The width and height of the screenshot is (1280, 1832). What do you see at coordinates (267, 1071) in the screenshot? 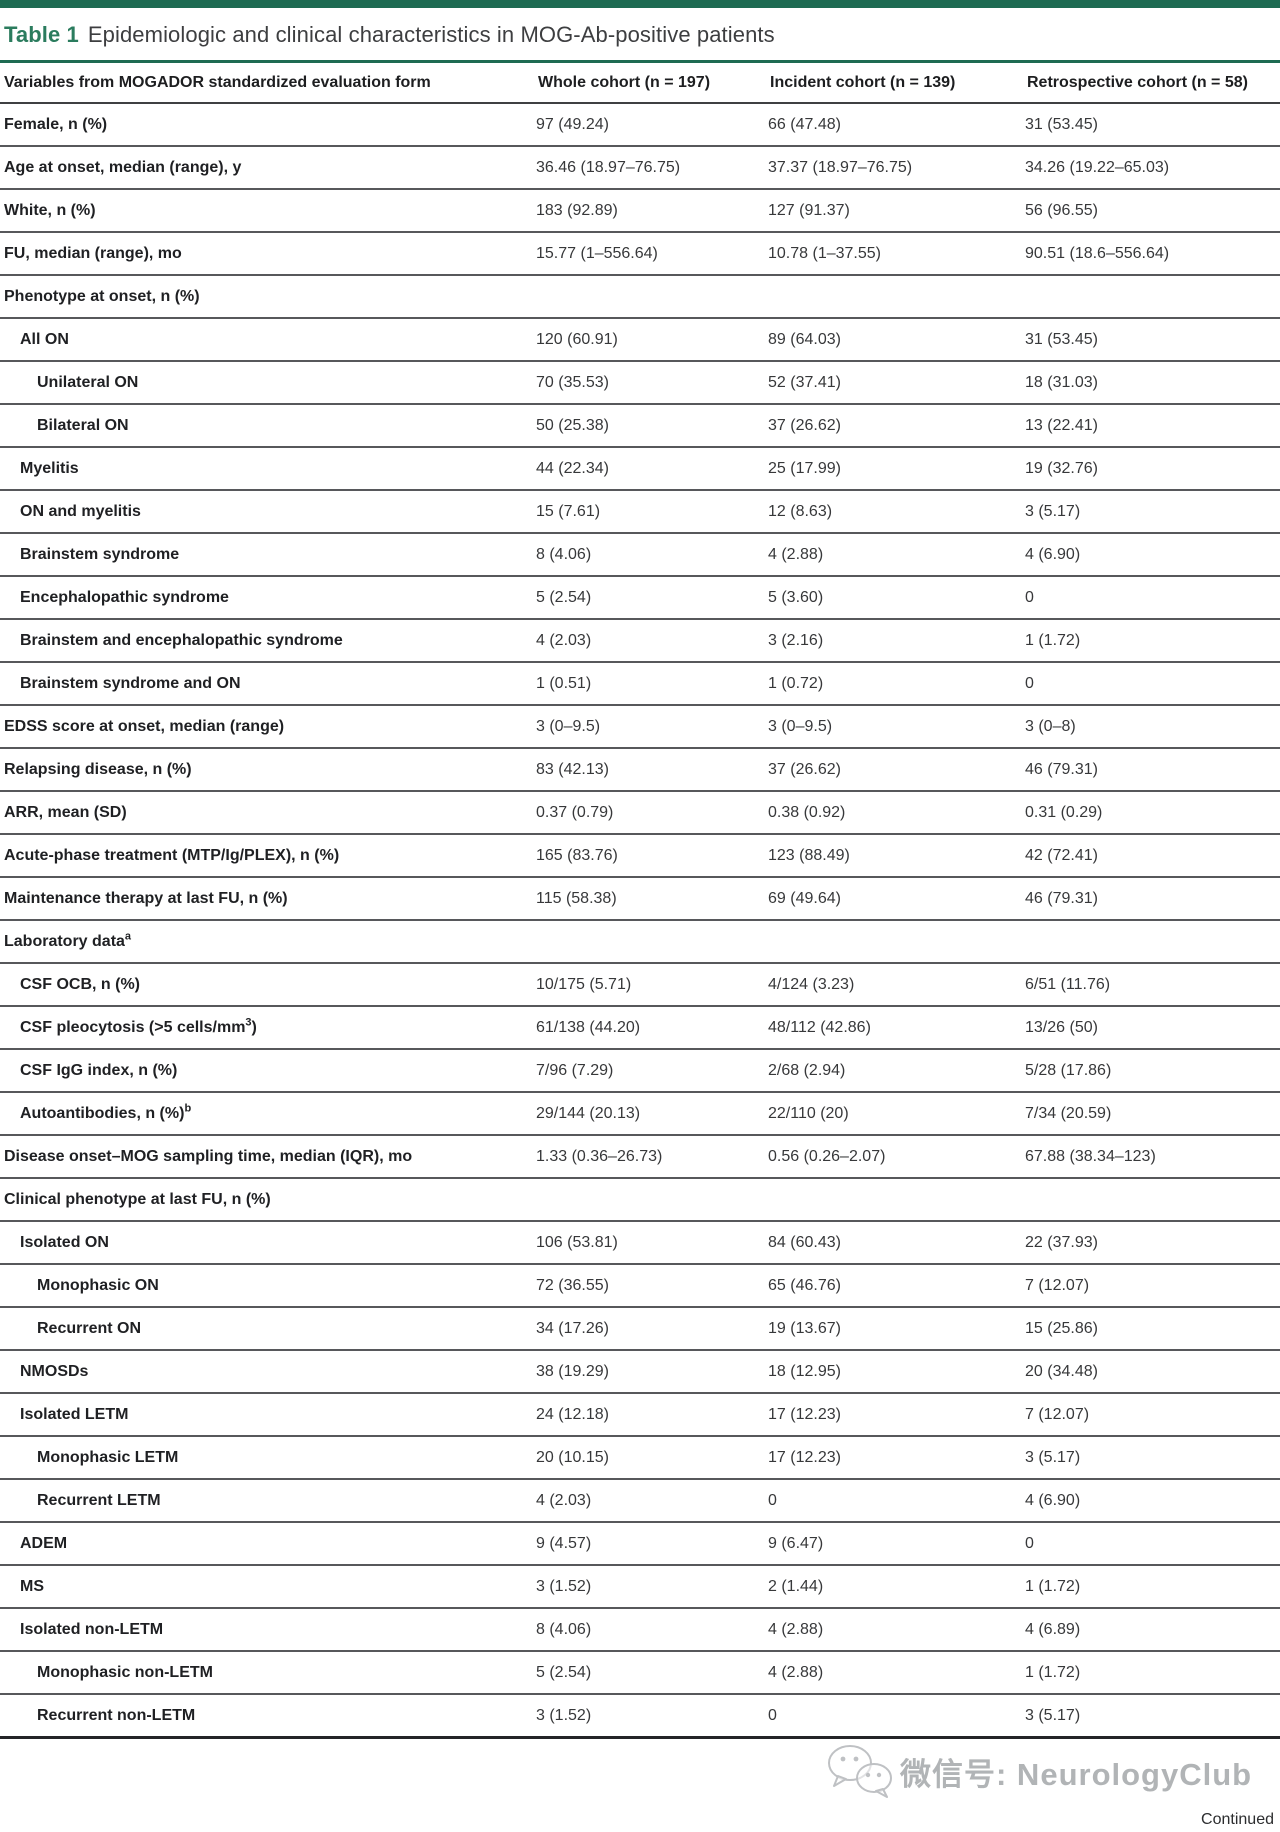
I see `row-label: CSF IgG index, n (%)` at bounding box center [267, 1071].